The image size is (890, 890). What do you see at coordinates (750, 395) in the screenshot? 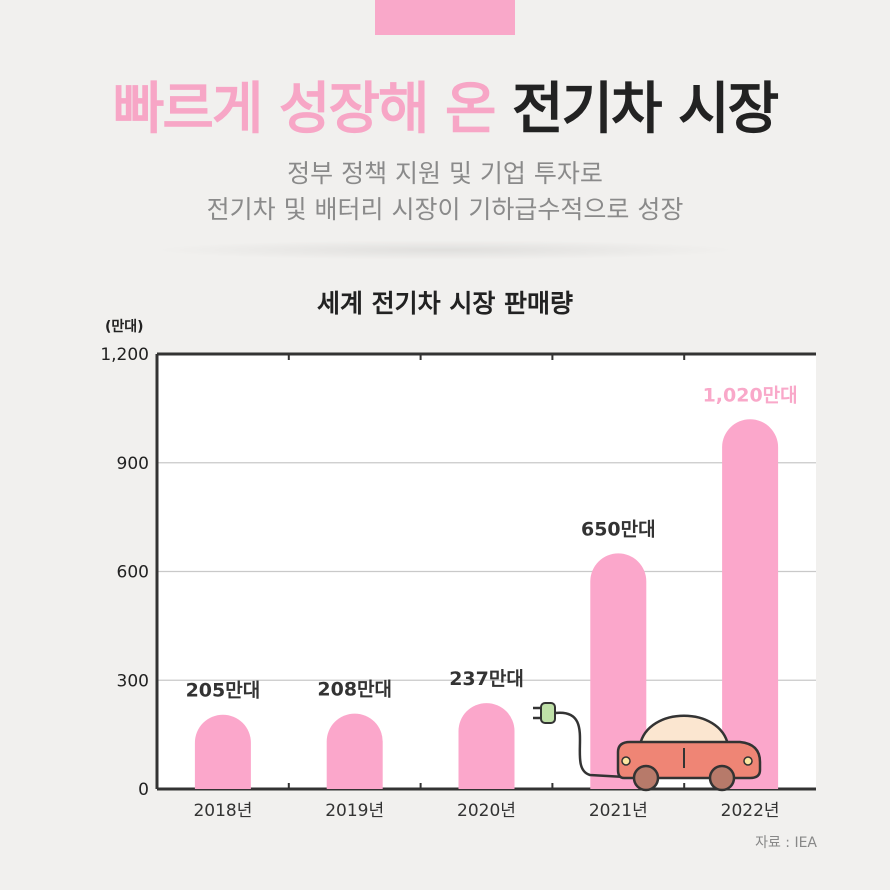
I see `data-label: 1,020만대` at bounding box center [750, 395].